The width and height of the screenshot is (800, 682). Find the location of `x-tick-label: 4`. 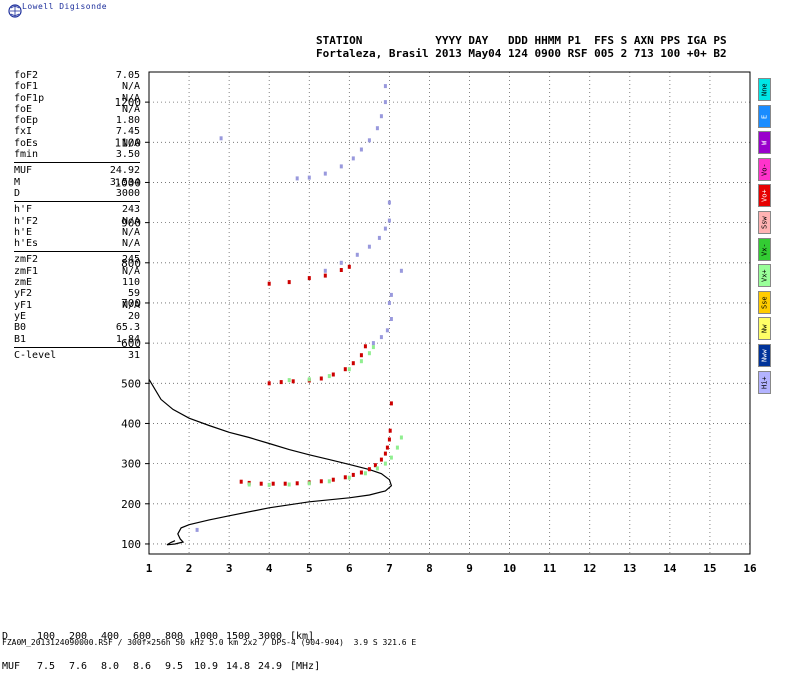

x-tick-label: 4 is located at coordinates (269, 568).